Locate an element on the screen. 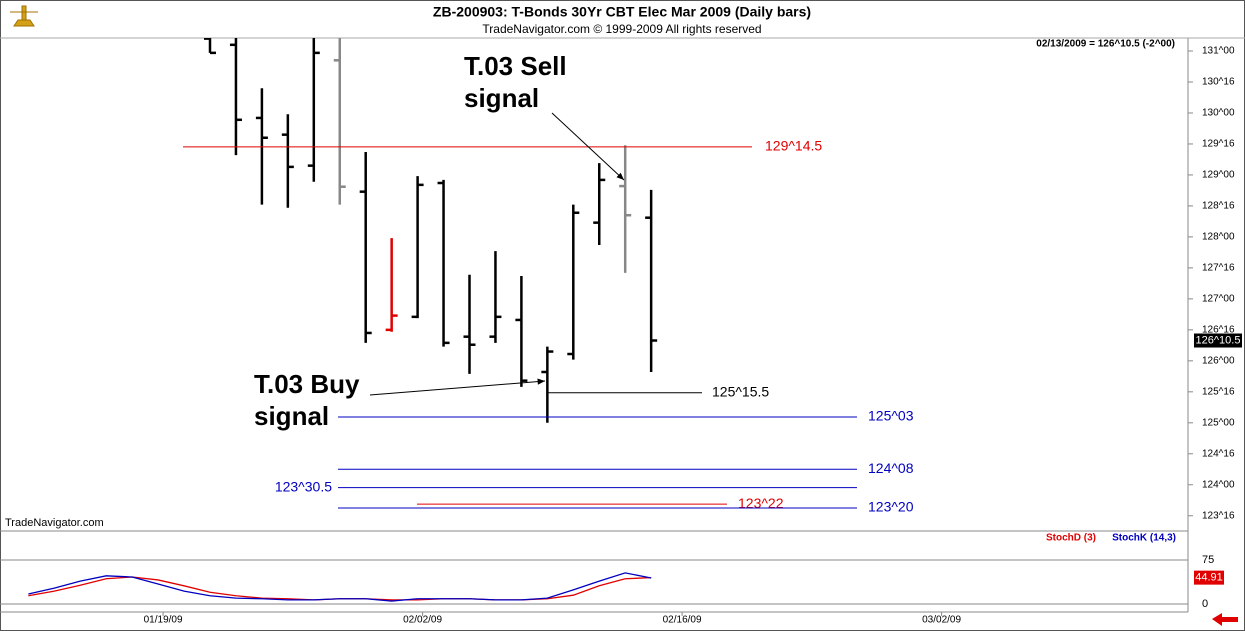  level-label: 125^15.5 is located at coordinates (740, 392).